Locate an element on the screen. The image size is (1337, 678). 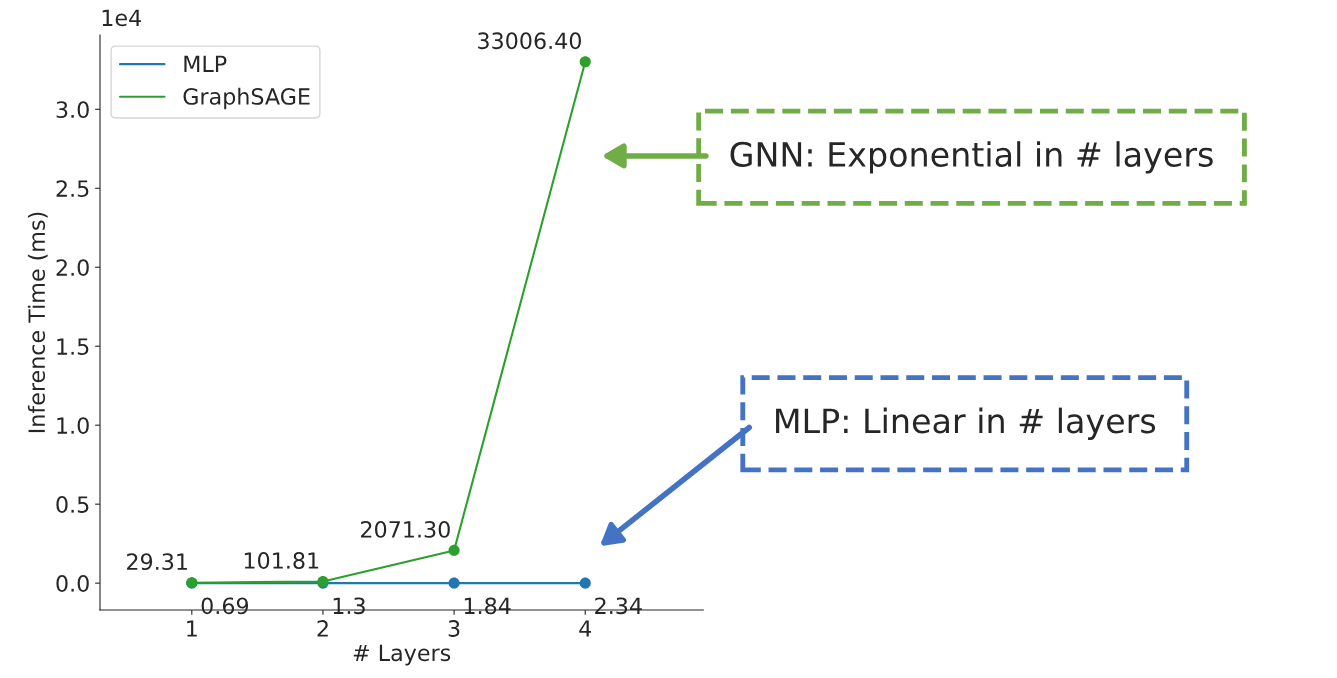
text: 1e4 is located at coordinates (121, 18).